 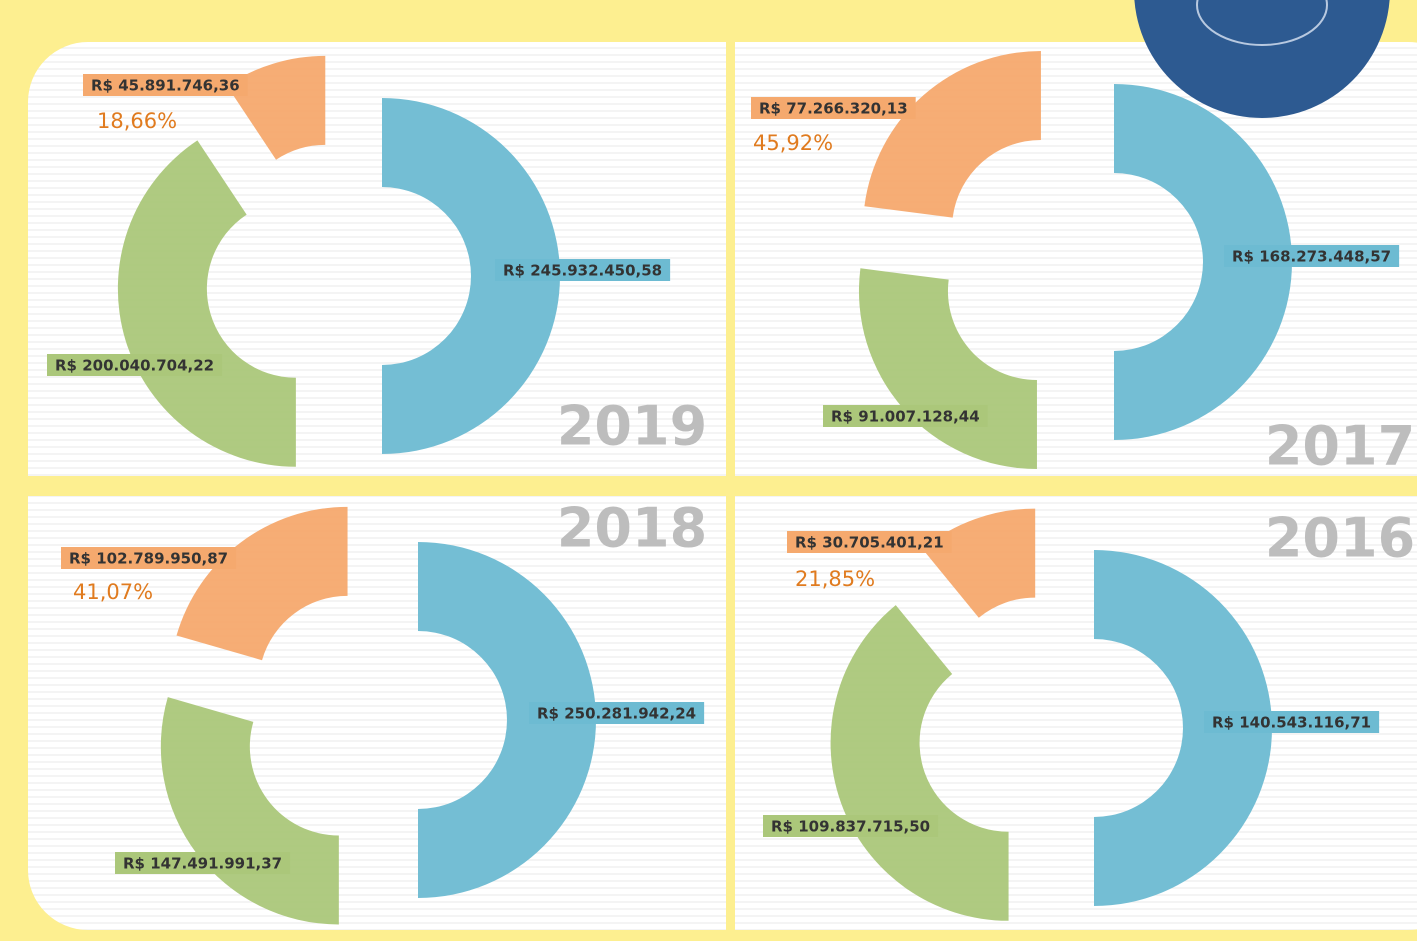 What do you see at coordinates (137, 121) in the screenshot?
I see `percent-annotation: 18,66%` at bounding box center [137, 121].